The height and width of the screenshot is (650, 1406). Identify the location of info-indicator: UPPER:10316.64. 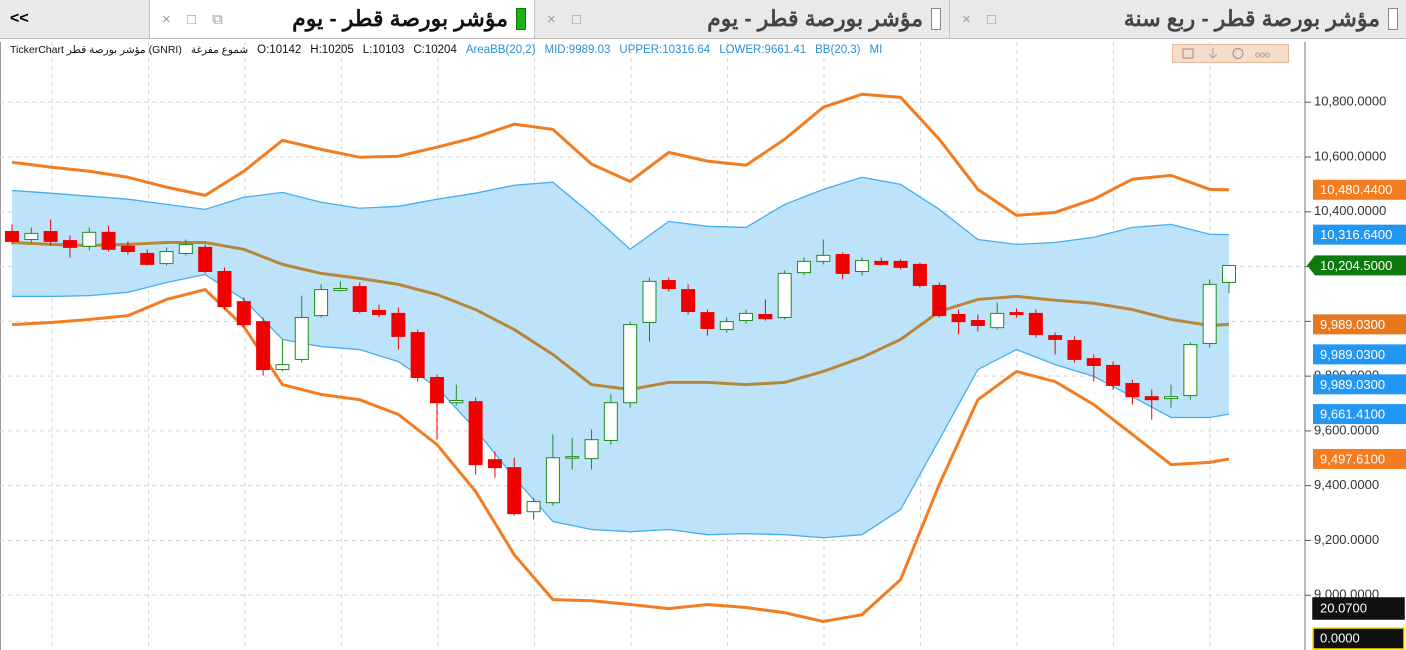
(665, 50).